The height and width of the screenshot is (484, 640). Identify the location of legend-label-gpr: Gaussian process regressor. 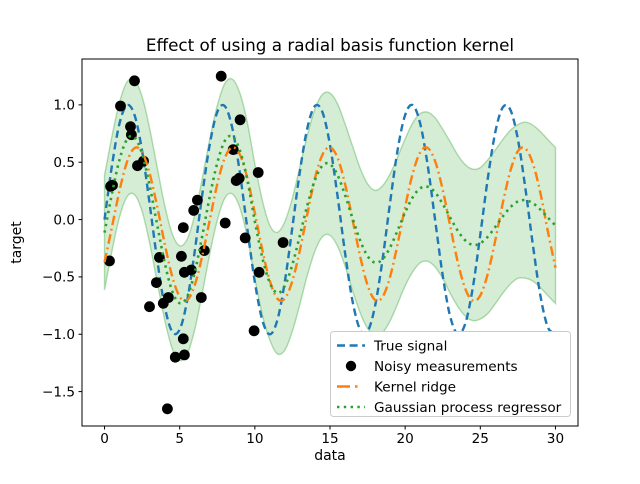
(468, 408).